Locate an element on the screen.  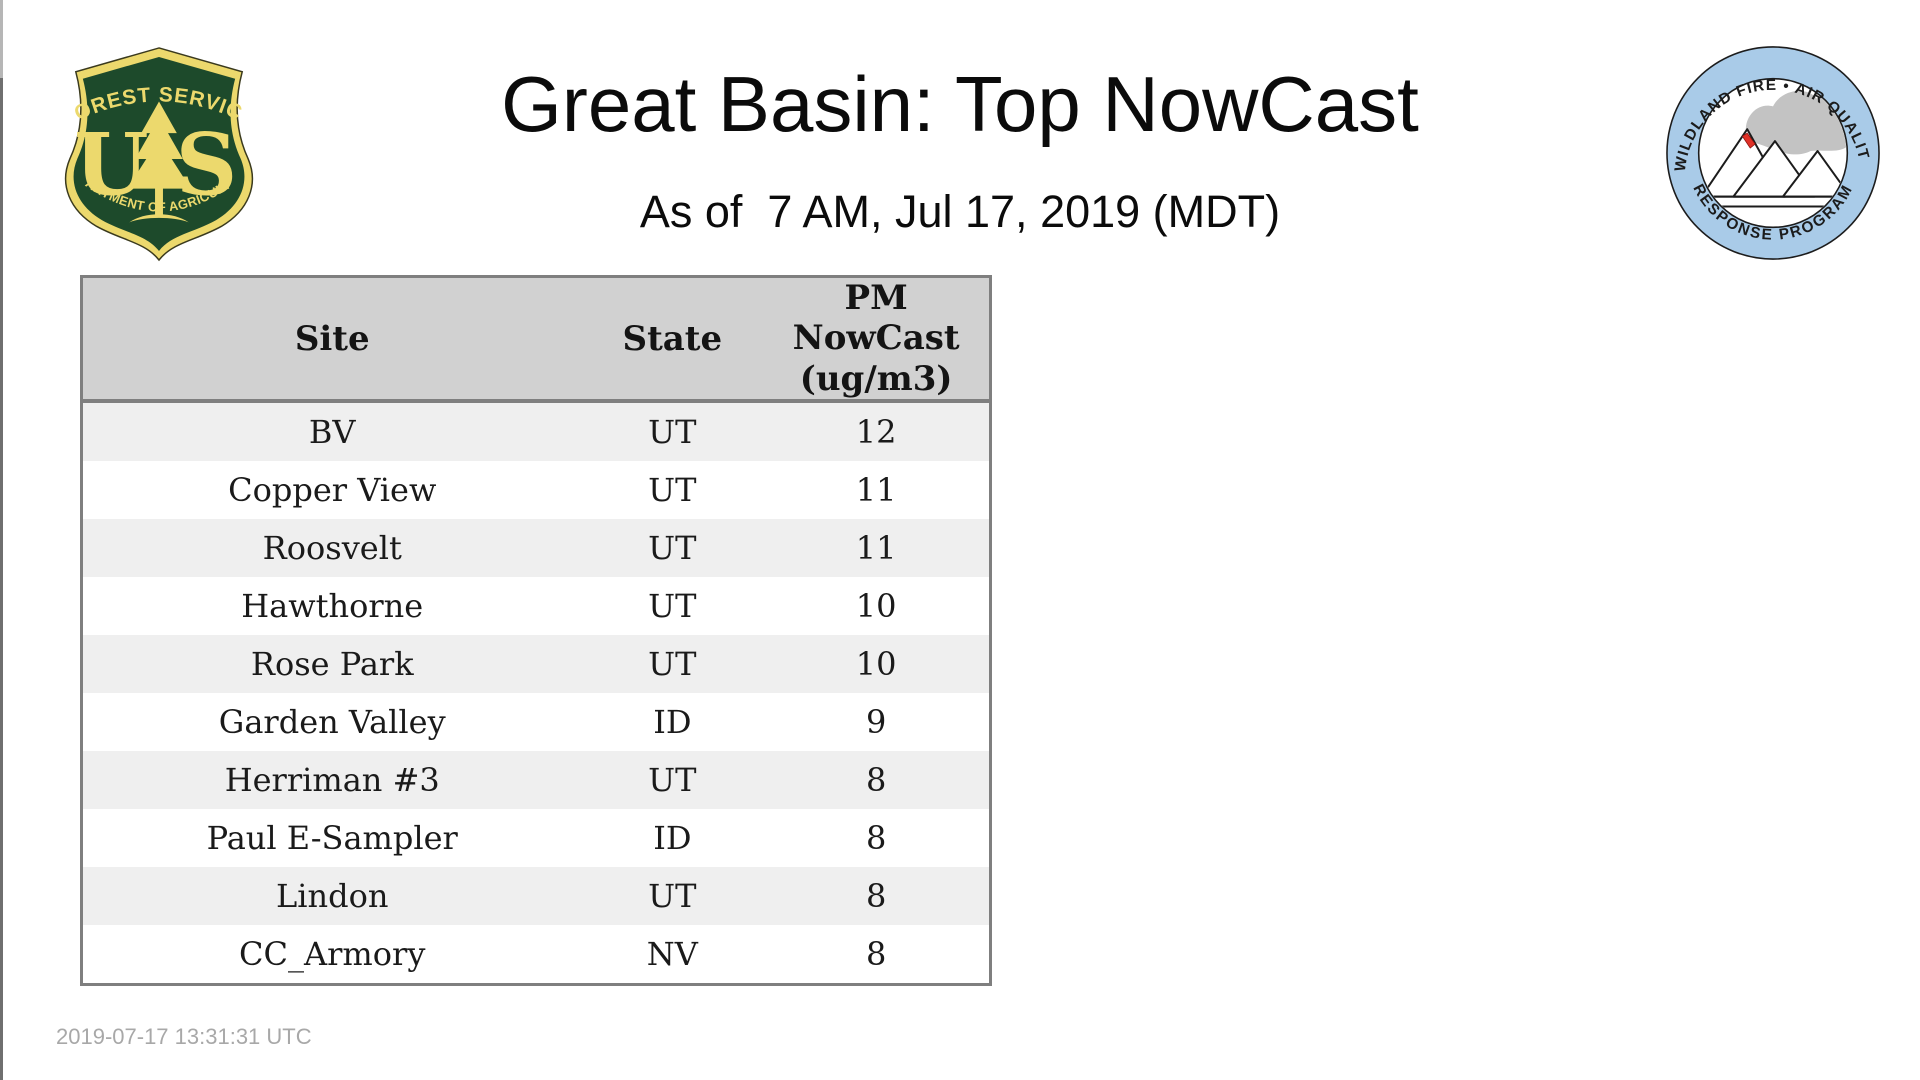
flame-icon is located at coordinates (1748, 140).